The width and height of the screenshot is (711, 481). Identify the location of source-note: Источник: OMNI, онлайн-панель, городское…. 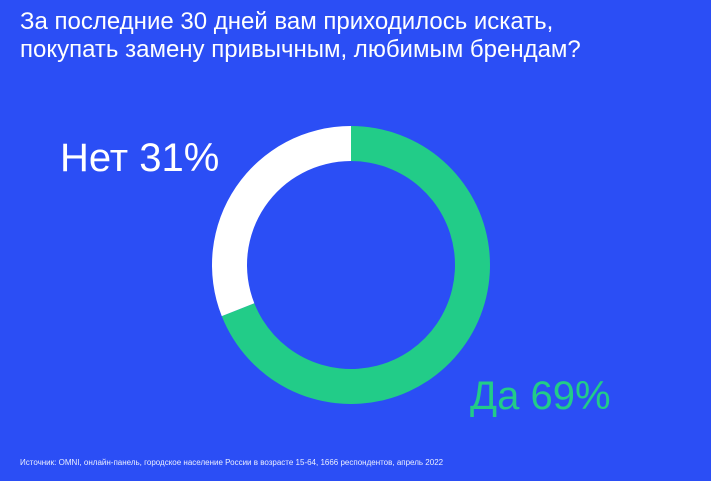
(232, 462).